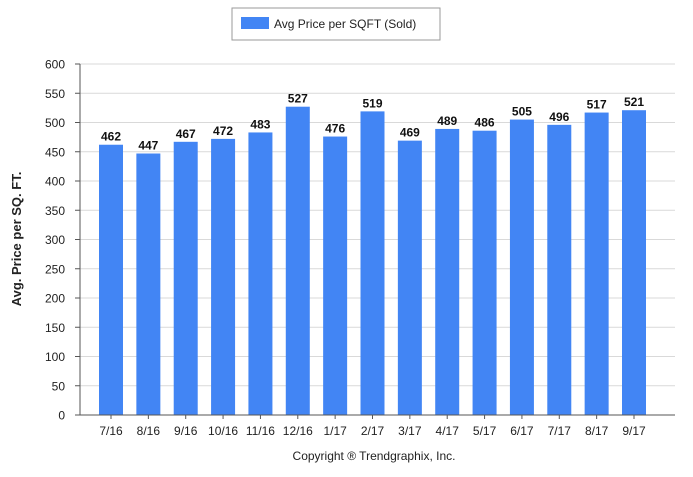 This screenshot has width=693, height=477. Describe the element at coordinates (61, 416) in the screenshot. I see `y-tick-label: 0` at that location.